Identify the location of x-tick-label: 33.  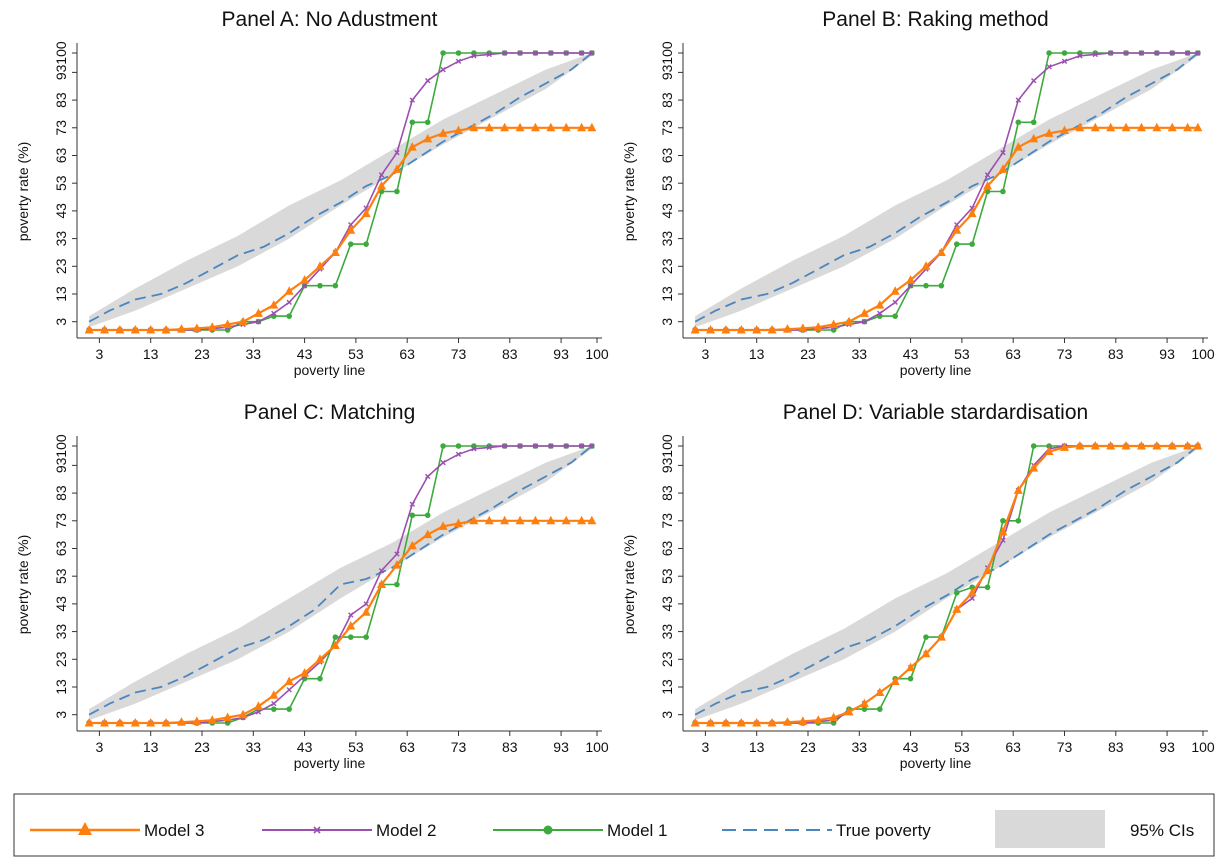
(860, 354).